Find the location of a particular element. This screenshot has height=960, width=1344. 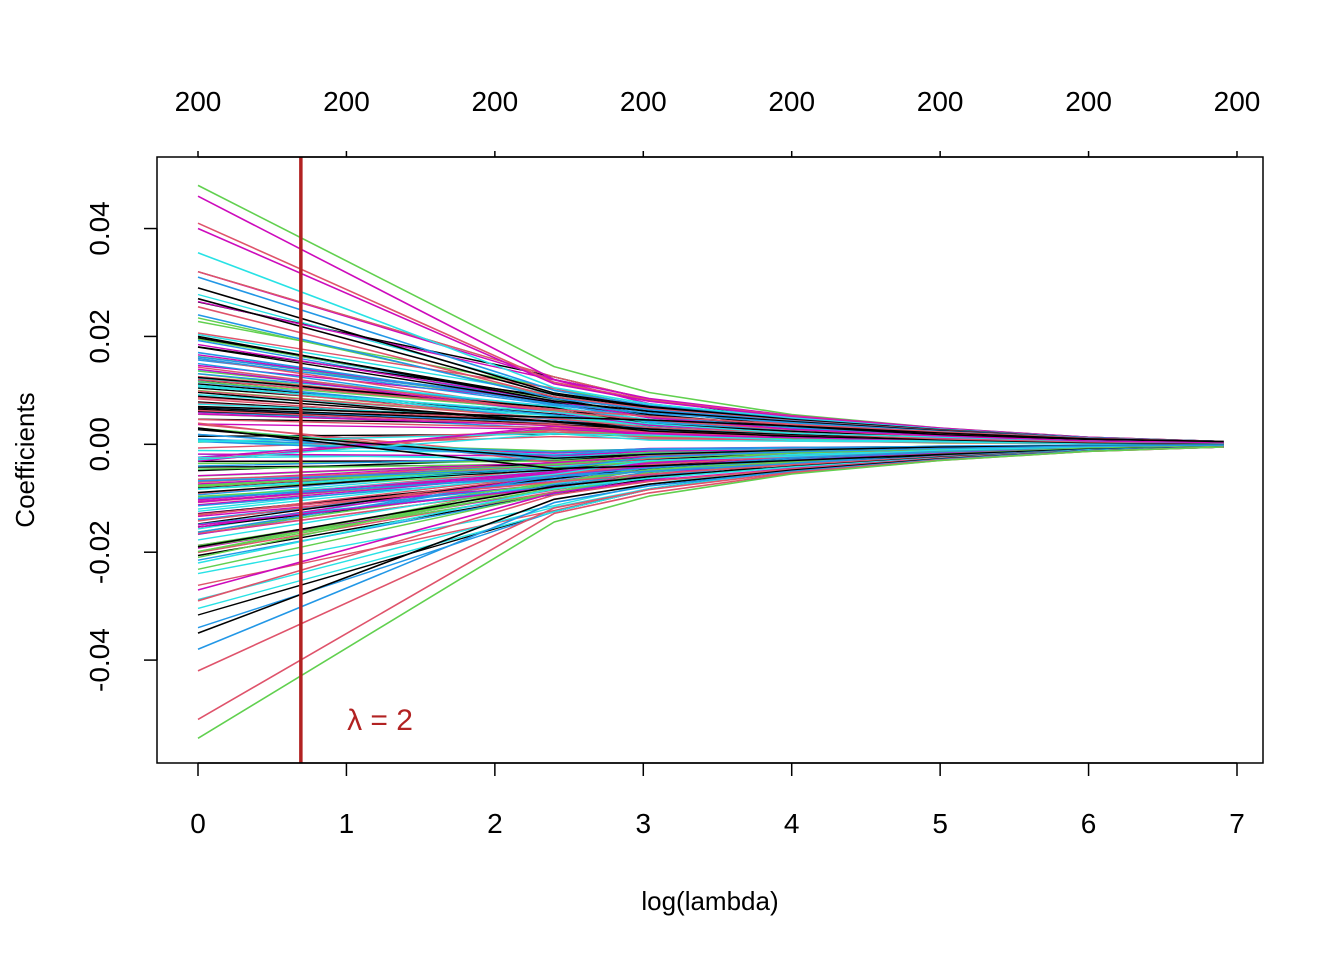

x-tick-label: 2 is located at coordinates (495, 823).